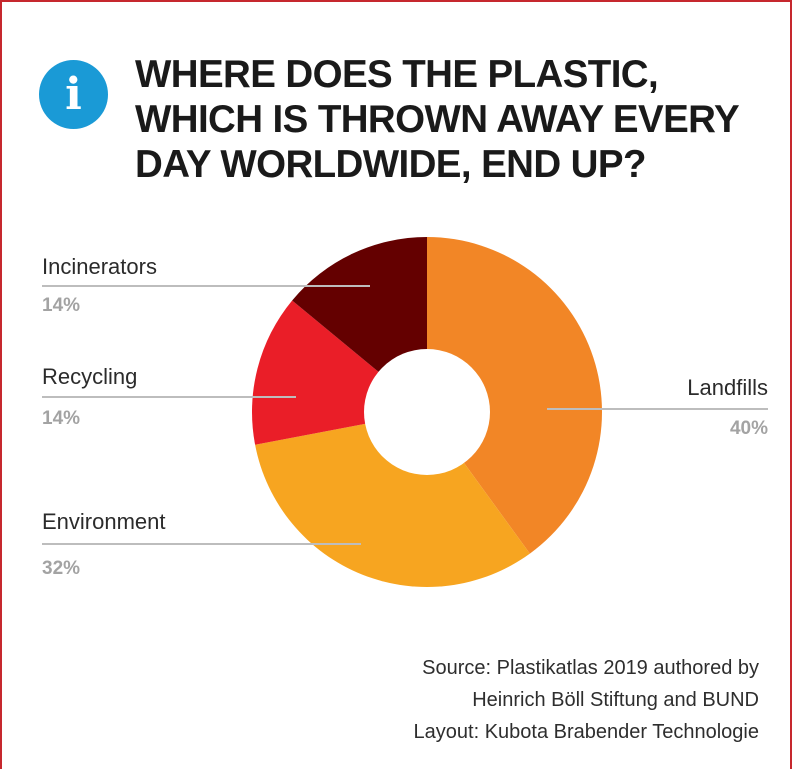 The width and height of the screenshot is (792, 769). I want to click on slice-value-incinerators: 14%, so click(61, 305).